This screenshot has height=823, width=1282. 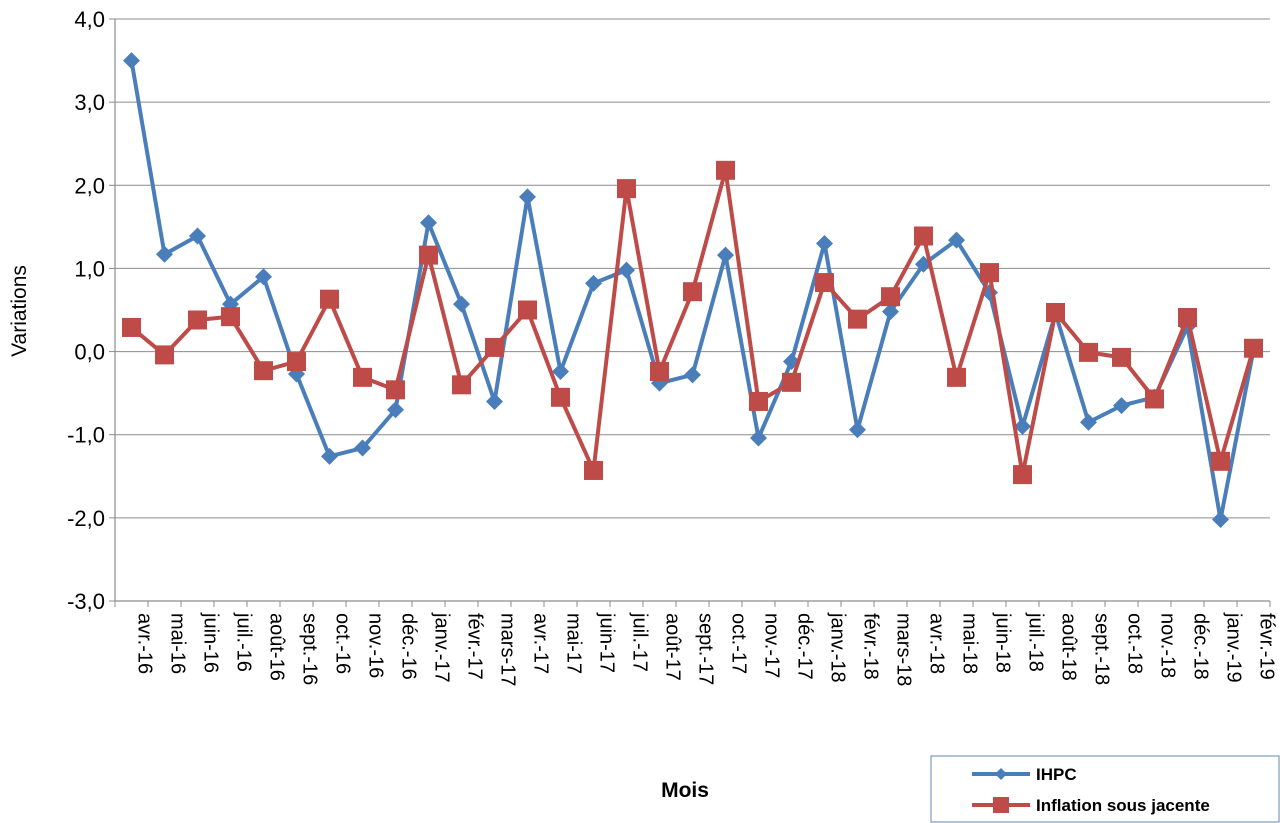 I want to click on y-tick-label: 2,0, so click(x=89, y=185).